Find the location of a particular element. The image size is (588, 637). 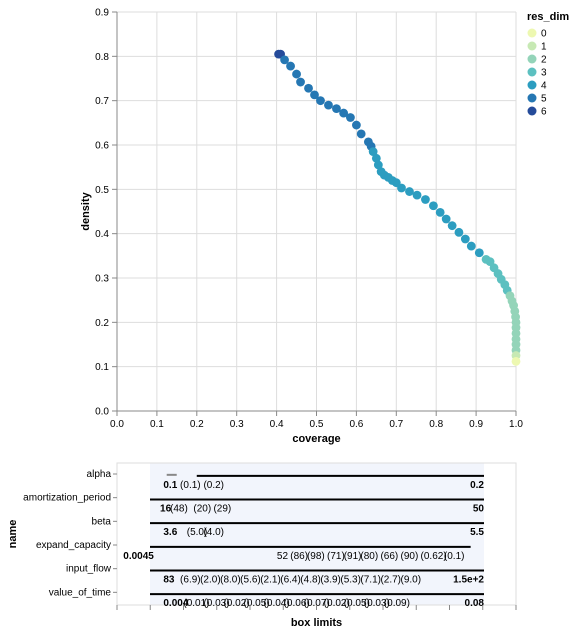

box-value-label: (90) is located at coordinates (410, 556).